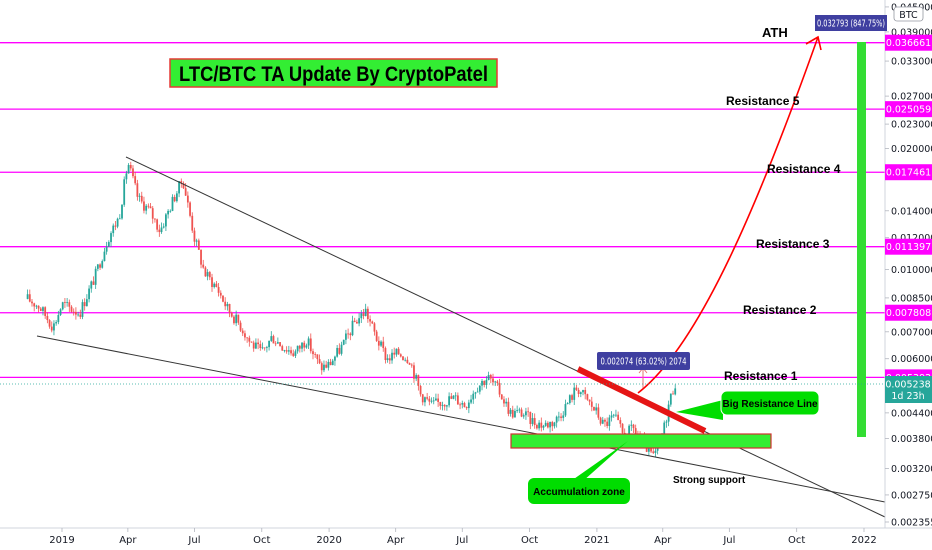 The width and height of the screenshot is (932, 550). Describe the element at coordinates (579, 492) in the screenshot. I see `accumulation-callout-text: Accumulation zone` at that location.